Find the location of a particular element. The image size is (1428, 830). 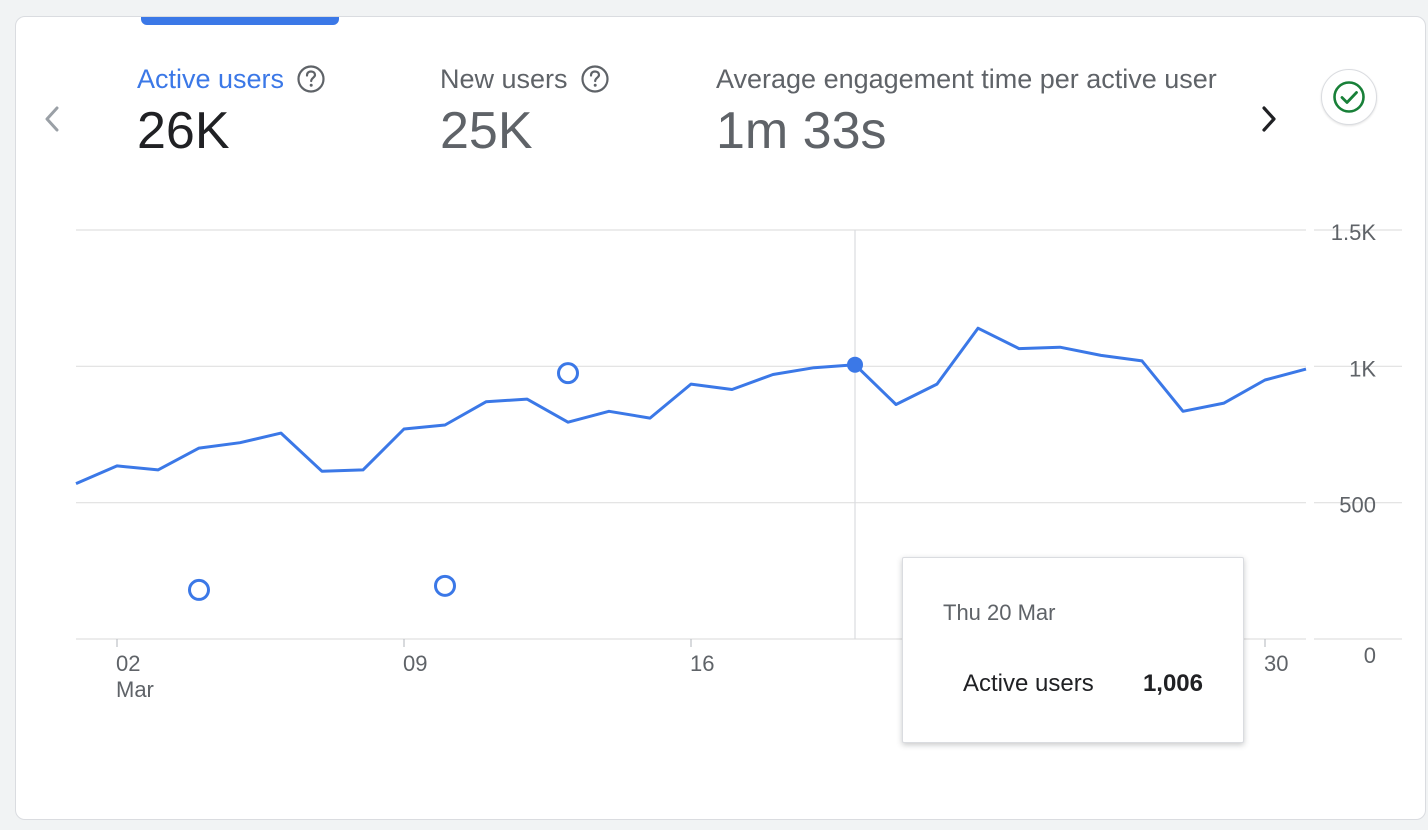

x-tick-label: 02 is located at coordinates (128, 663).